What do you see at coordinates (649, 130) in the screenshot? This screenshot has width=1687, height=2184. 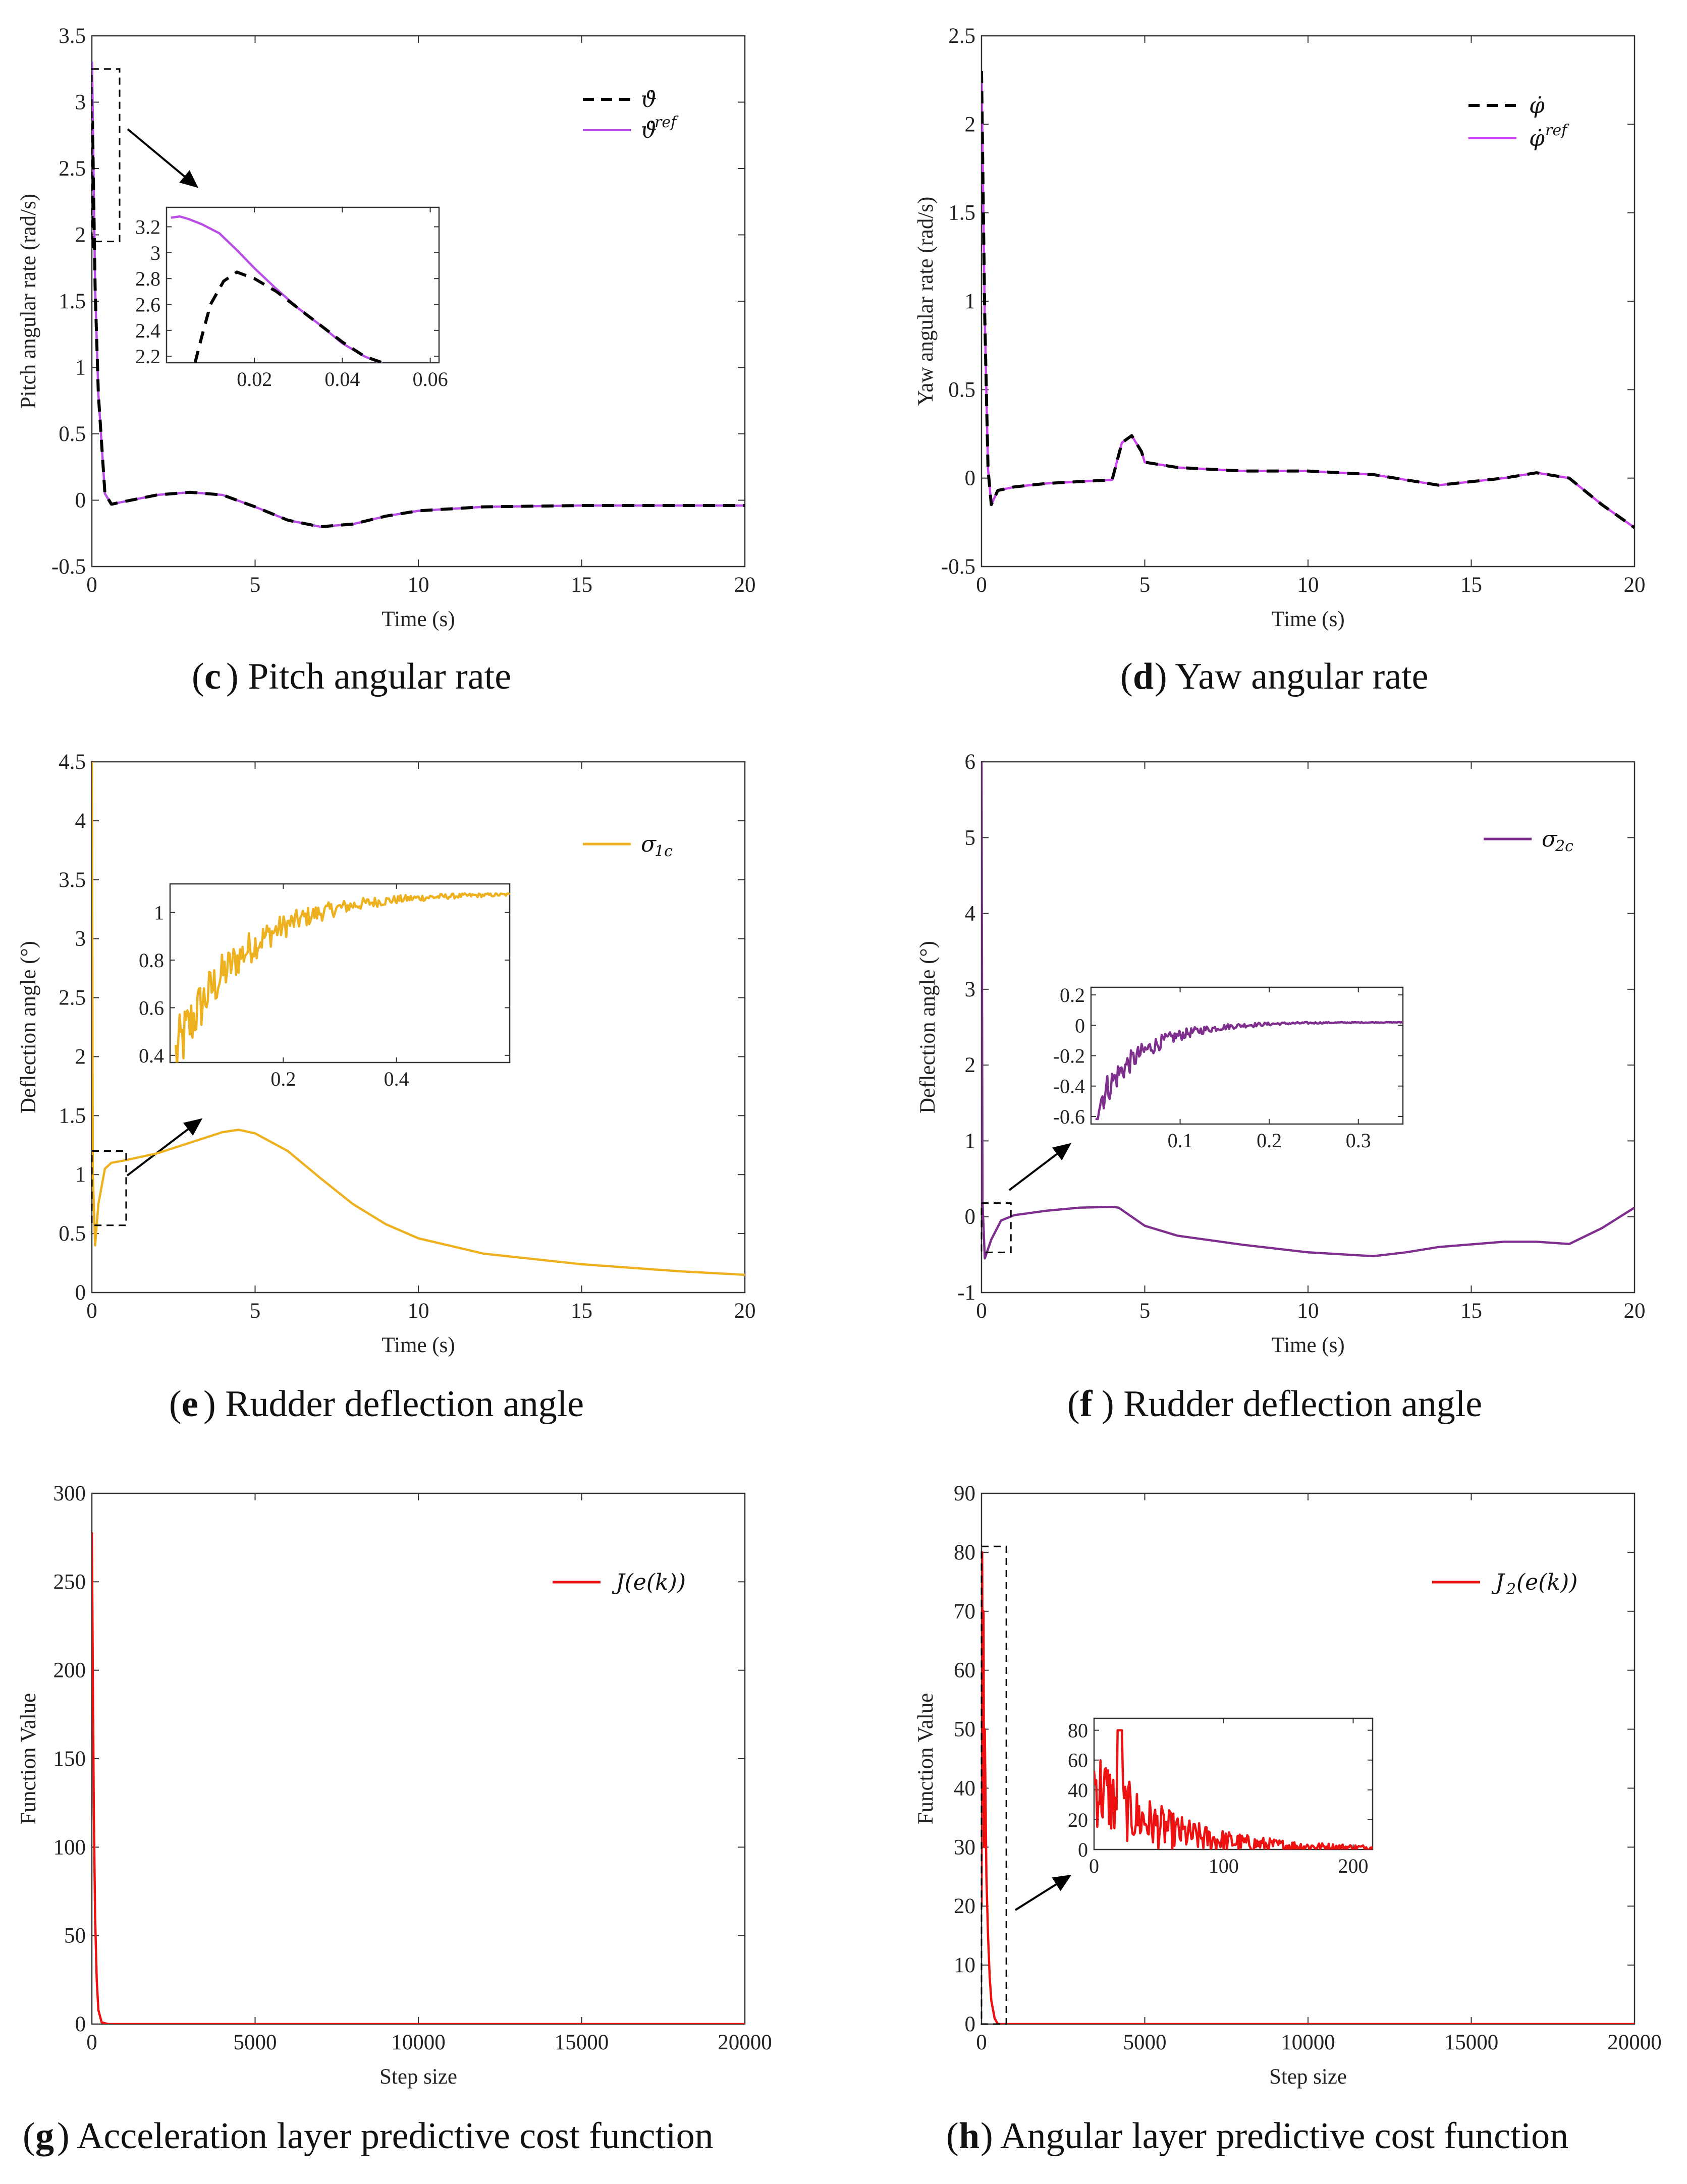 I see `legend-label-theta-dot-ref: ϑ̇` at bounding box center [649, 130].